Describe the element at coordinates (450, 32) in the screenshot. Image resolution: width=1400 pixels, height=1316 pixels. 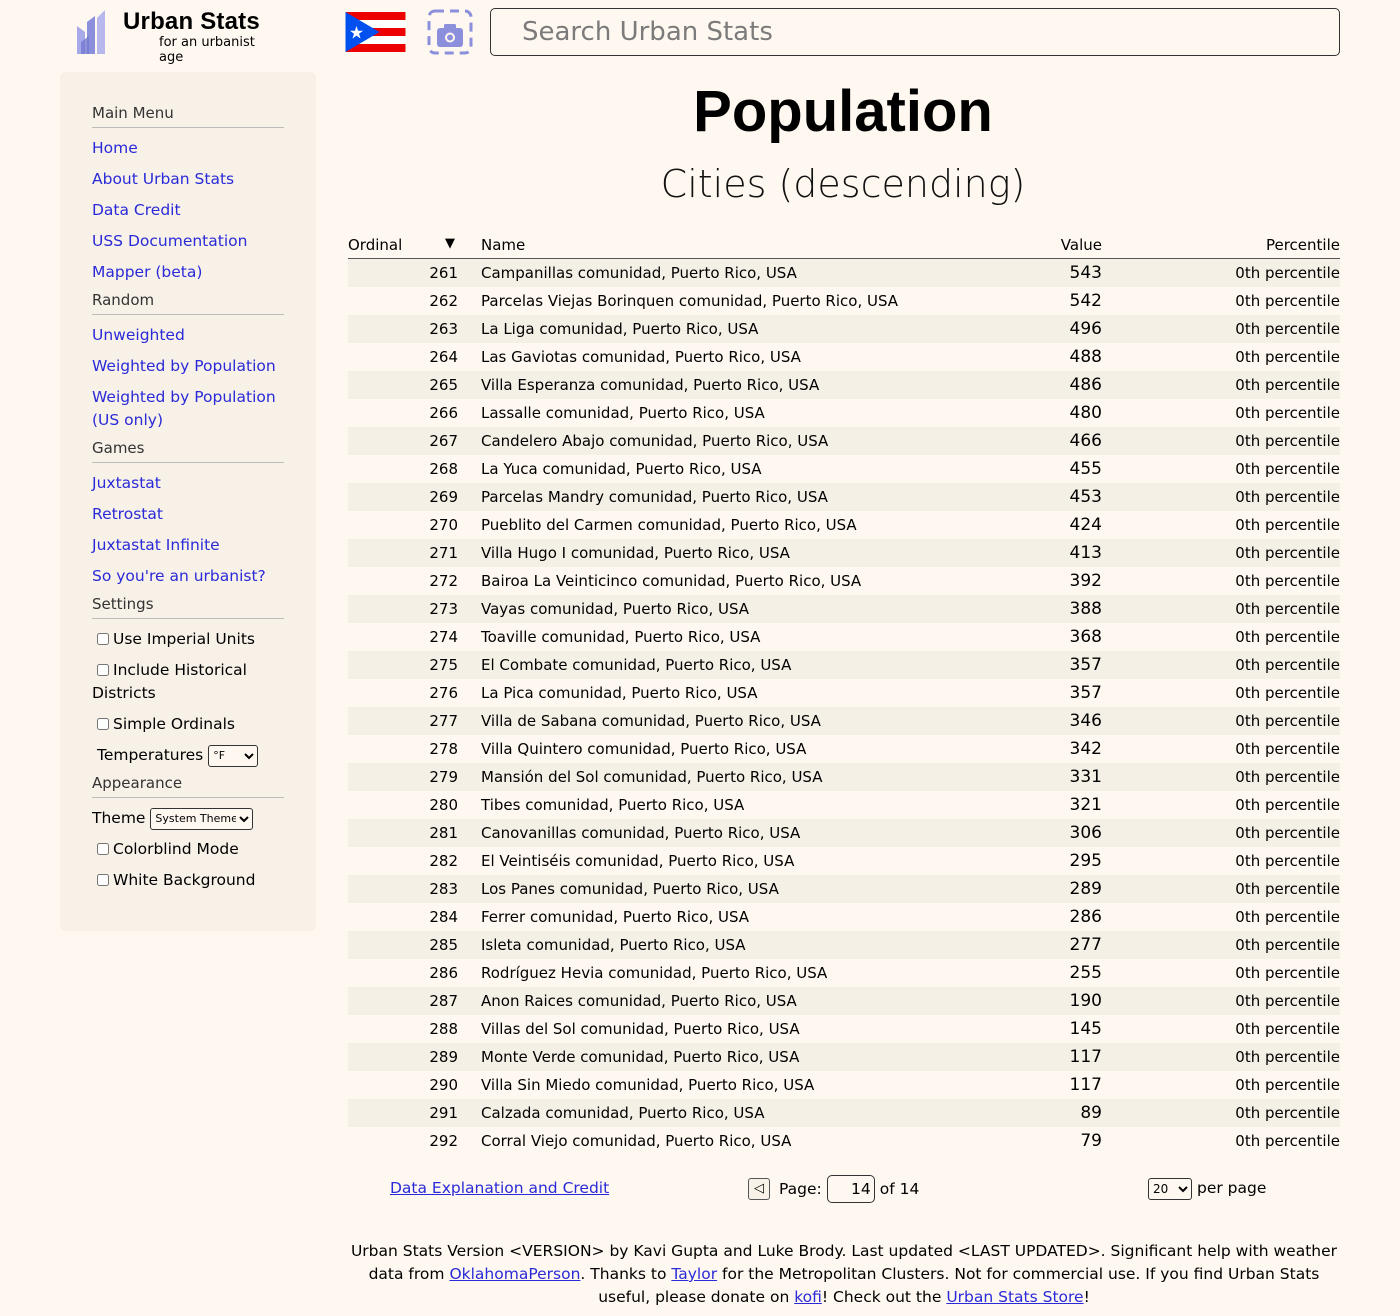
I see `screenshot-camera-icon` at that location.